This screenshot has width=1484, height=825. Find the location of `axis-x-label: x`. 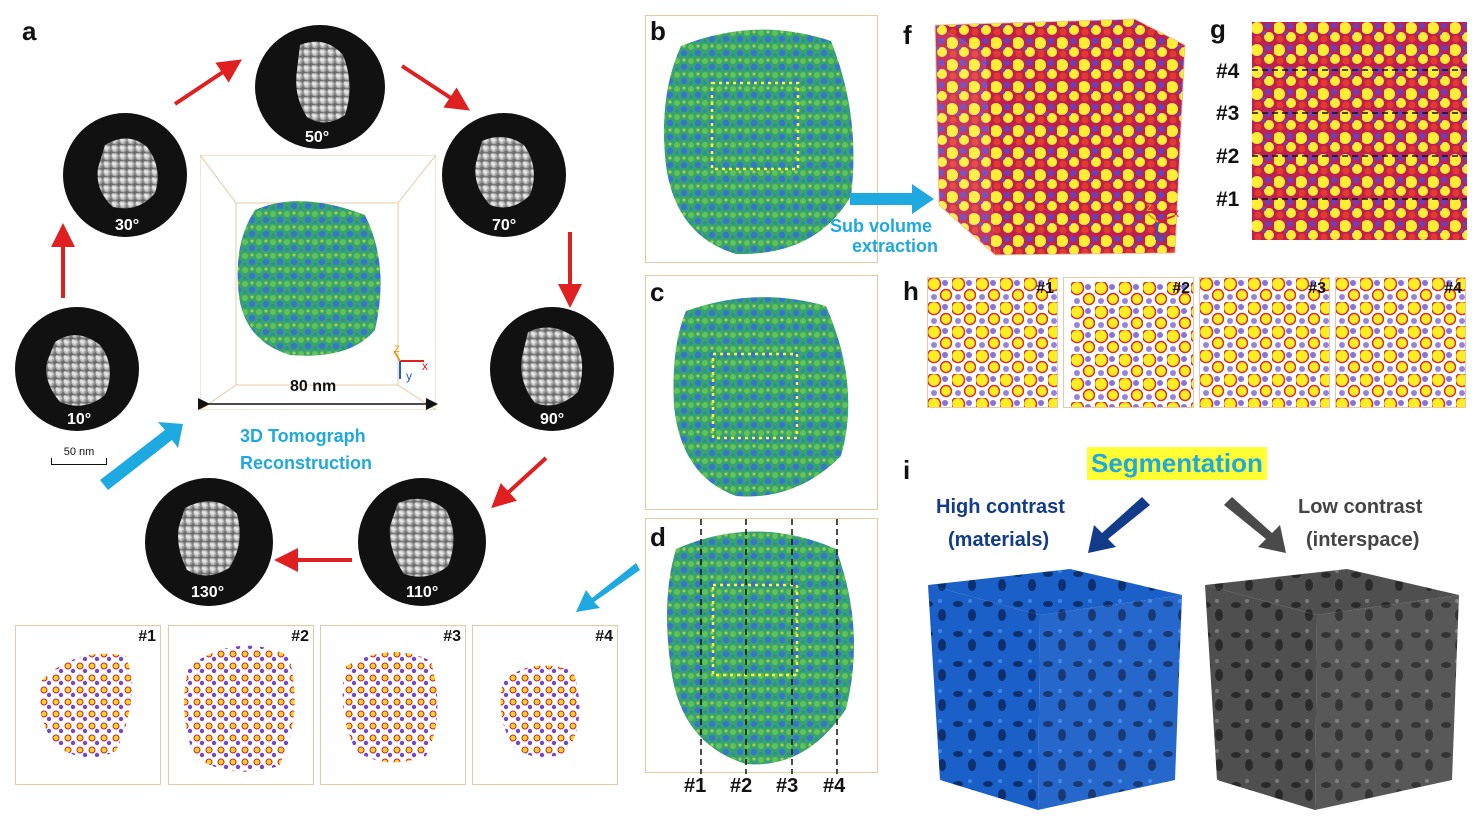

axis-x-label: x is located at coordinates (425, 366).